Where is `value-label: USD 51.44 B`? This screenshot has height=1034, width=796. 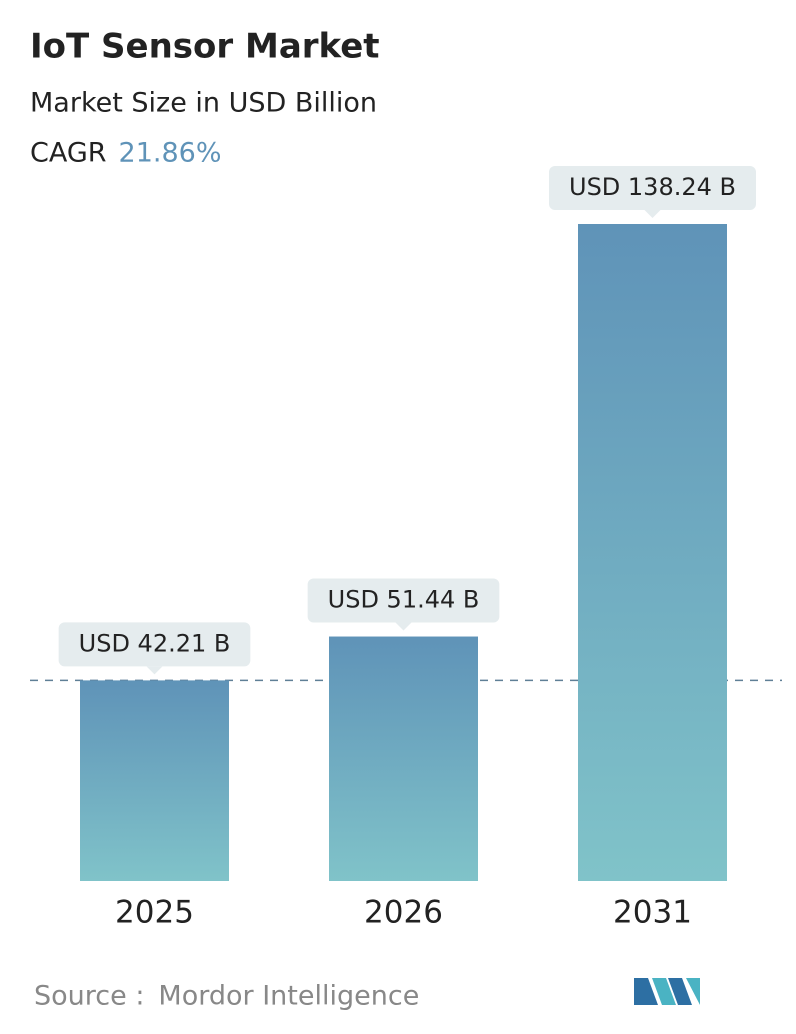 value-label: USD 51.44 B is located at coordinates (404, 600).